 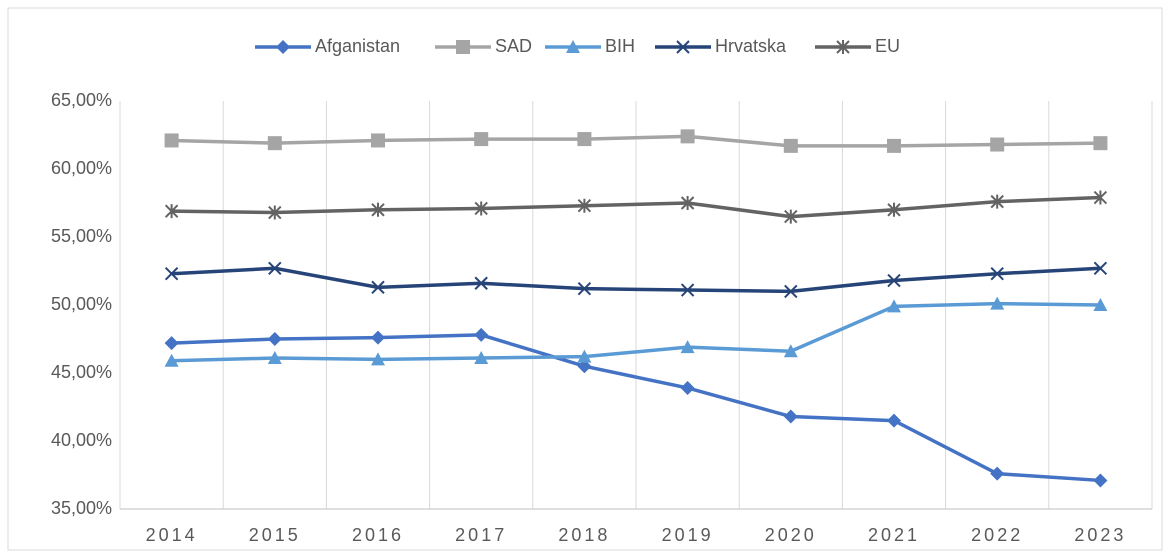 I want to click on x-tick-label: 2019, so click(x=688, y=535).